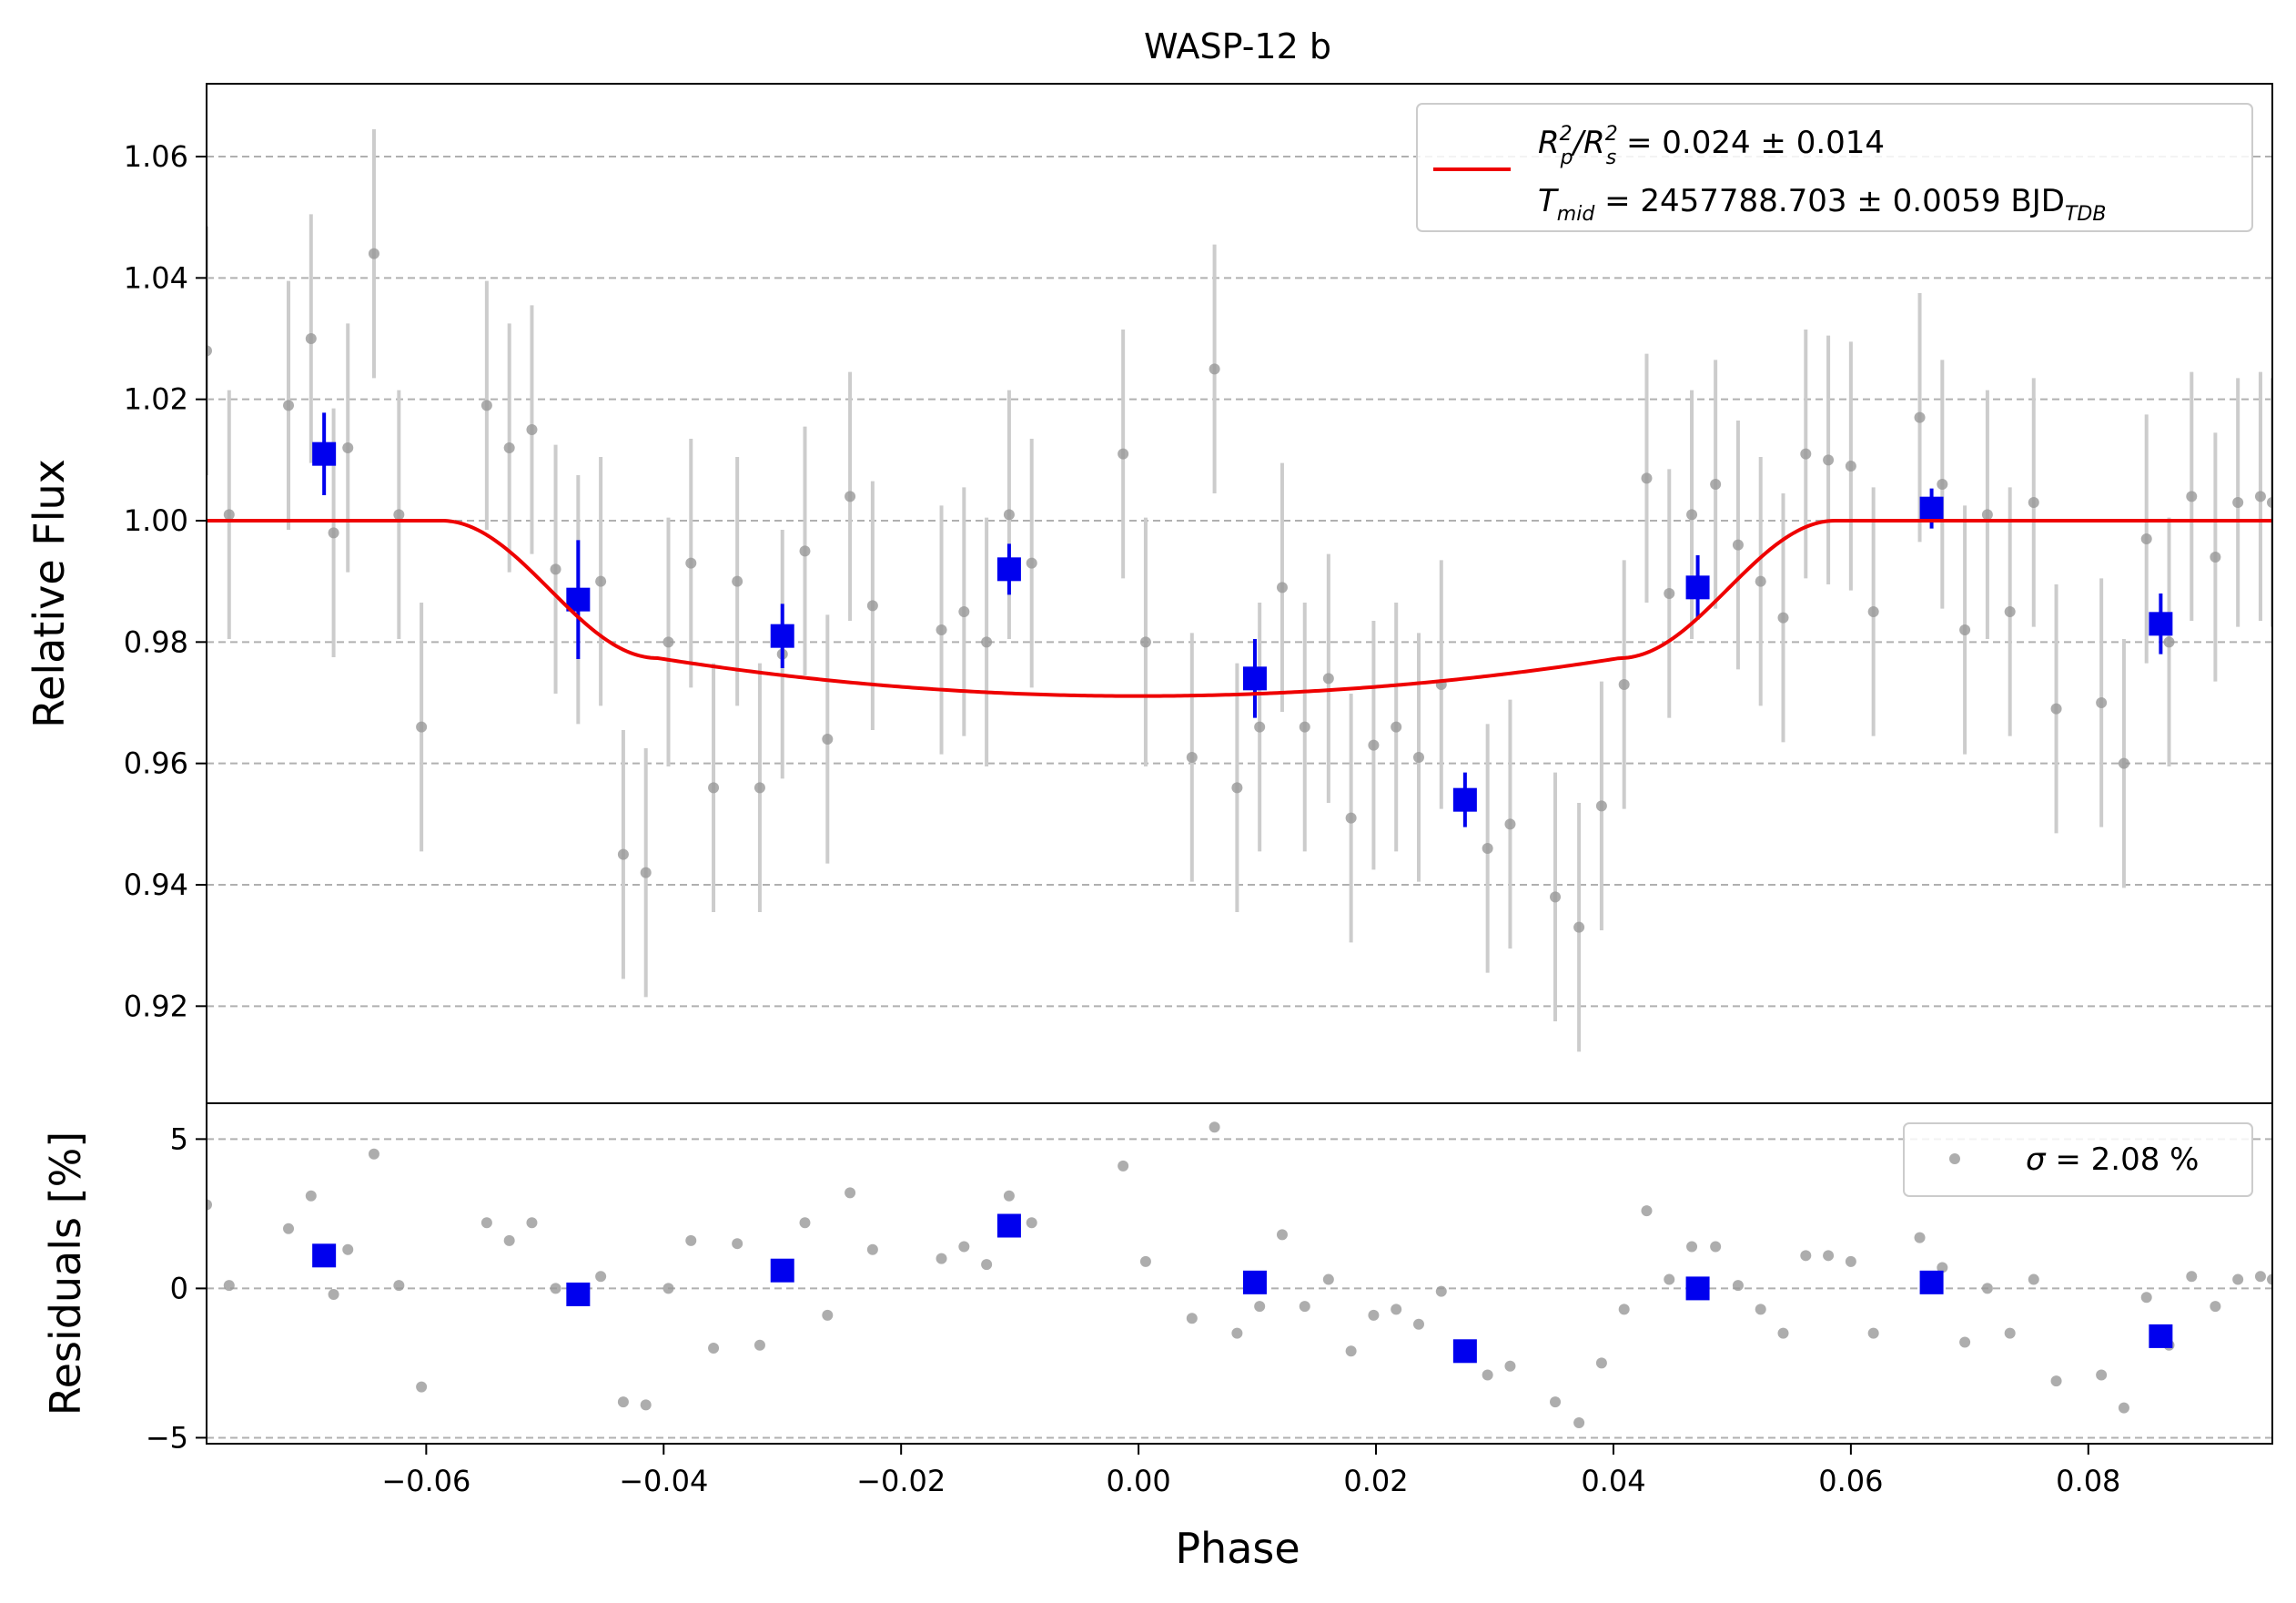  What do you see at coordinates (1239, 608) in the screenshot?
I see `model-curve` at bounding box center [1239, 608].